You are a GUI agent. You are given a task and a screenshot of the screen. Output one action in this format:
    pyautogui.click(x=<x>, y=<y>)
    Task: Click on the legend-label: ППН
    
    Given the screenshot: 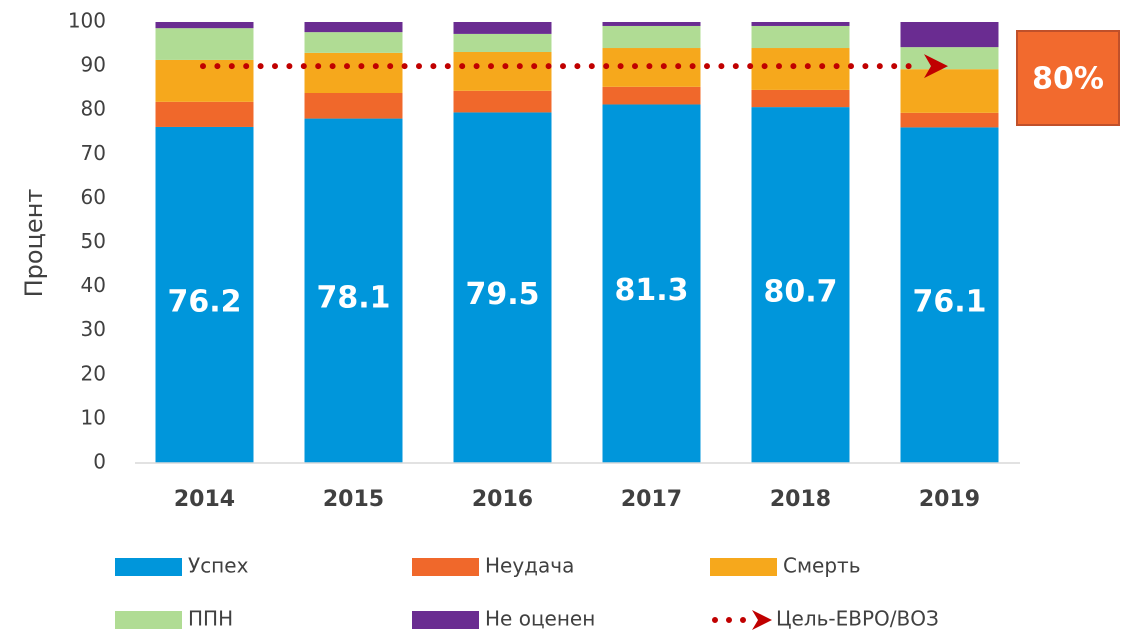 What is the action you would take?
    pyautogui.click(x=210, y=619)
    